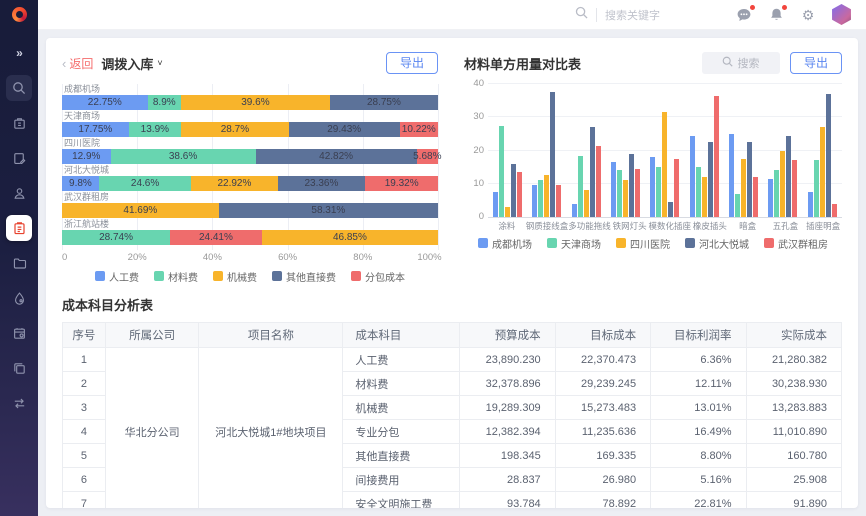 The image size is (866, 516). I want to click on bar-segment: 41.69%, so click(140, 210).